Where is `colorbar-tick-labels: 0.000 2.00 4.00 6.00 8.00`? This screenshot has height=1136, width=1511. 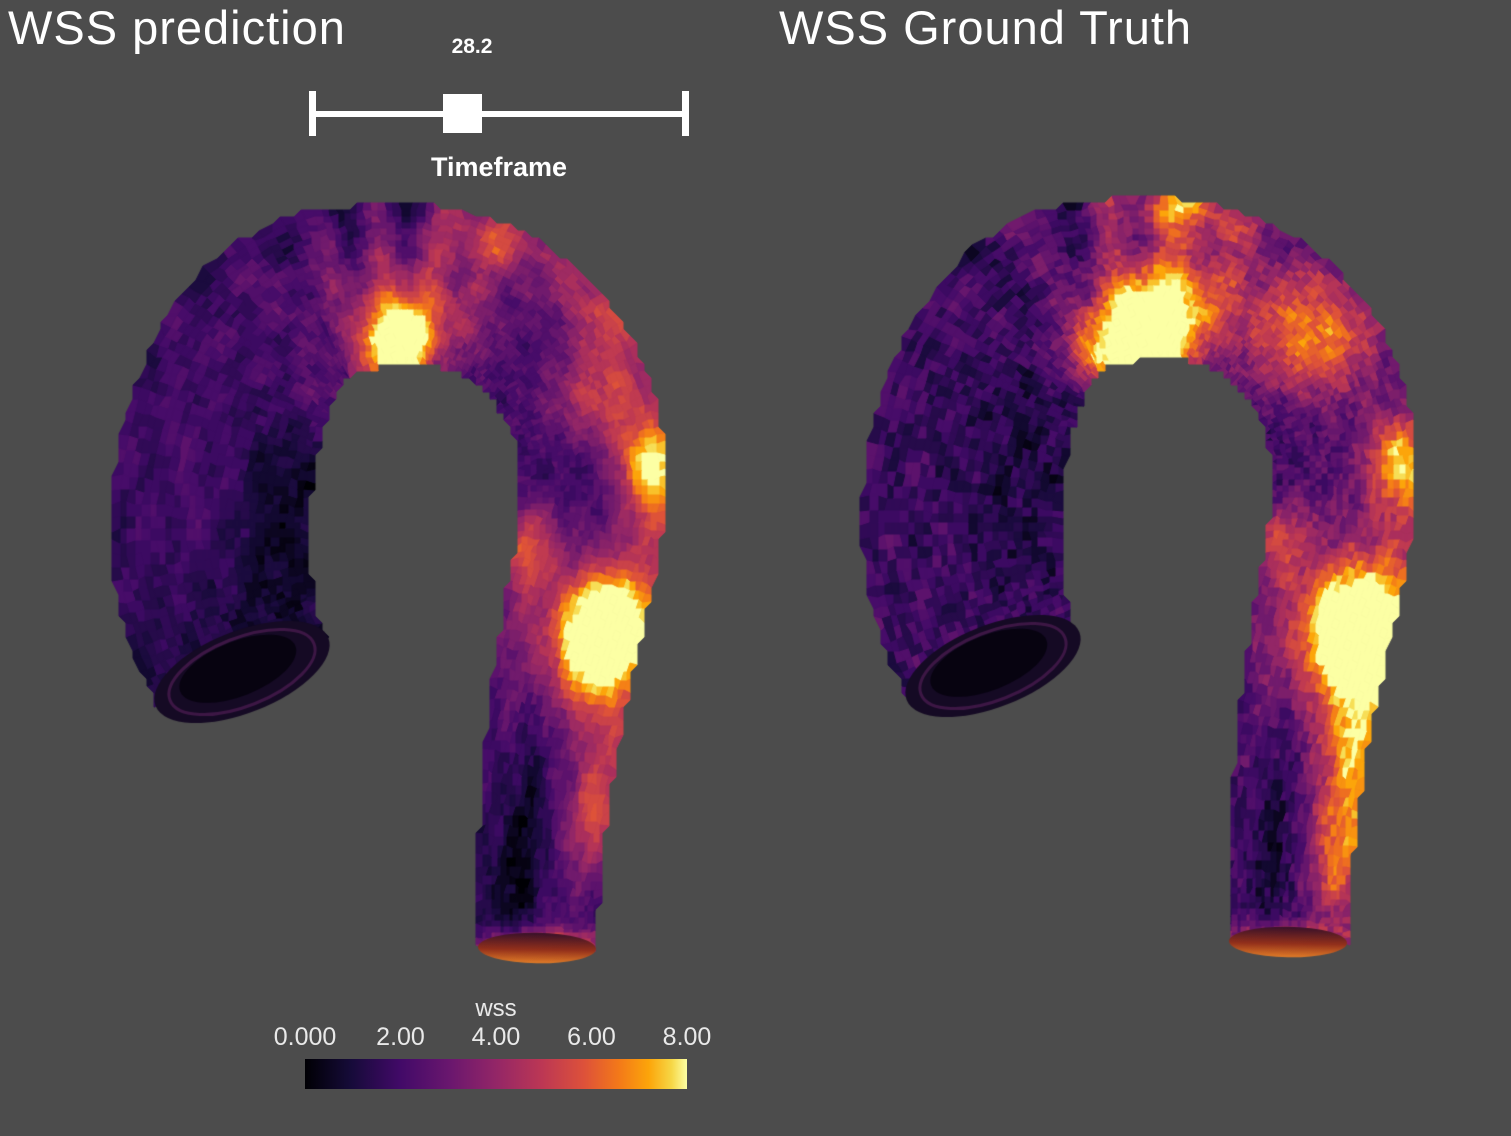 colorbar-tick-labels: 0.000 2.00 4.00 6.00 8.00 is located at coordinates (493, 1039).